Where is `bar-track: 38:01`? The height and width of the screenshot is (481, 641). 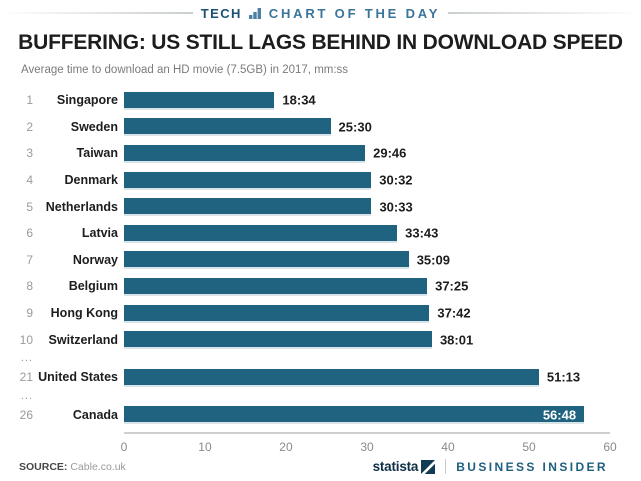
bar-track: 38:01 is located at coordinates (367, 339).